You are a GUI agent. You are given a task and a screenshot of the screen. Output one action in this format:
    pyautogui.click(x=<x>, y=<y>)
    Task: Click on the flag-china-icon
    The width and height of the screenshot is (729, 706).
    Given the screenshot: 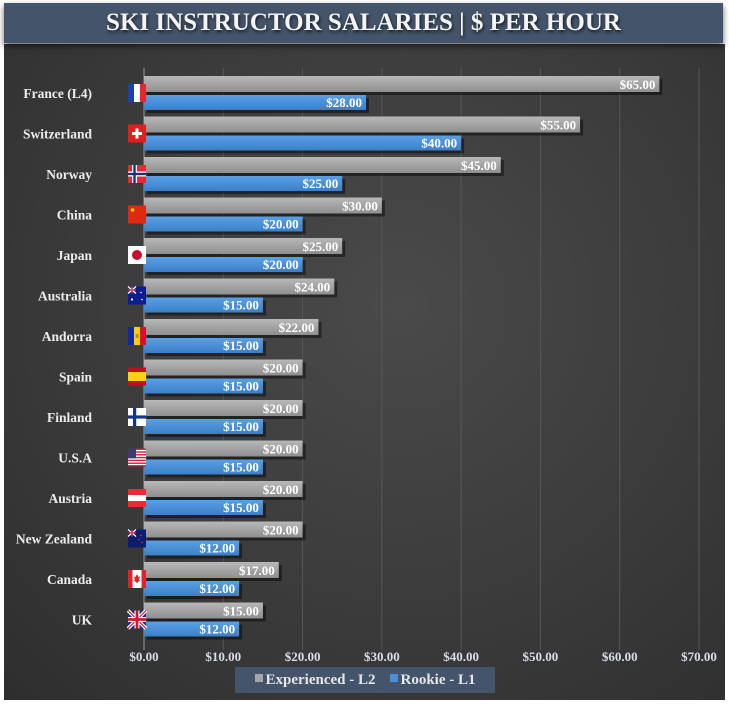 What is the action you would take?
    pyautogui.click(x=137, y=214)
    